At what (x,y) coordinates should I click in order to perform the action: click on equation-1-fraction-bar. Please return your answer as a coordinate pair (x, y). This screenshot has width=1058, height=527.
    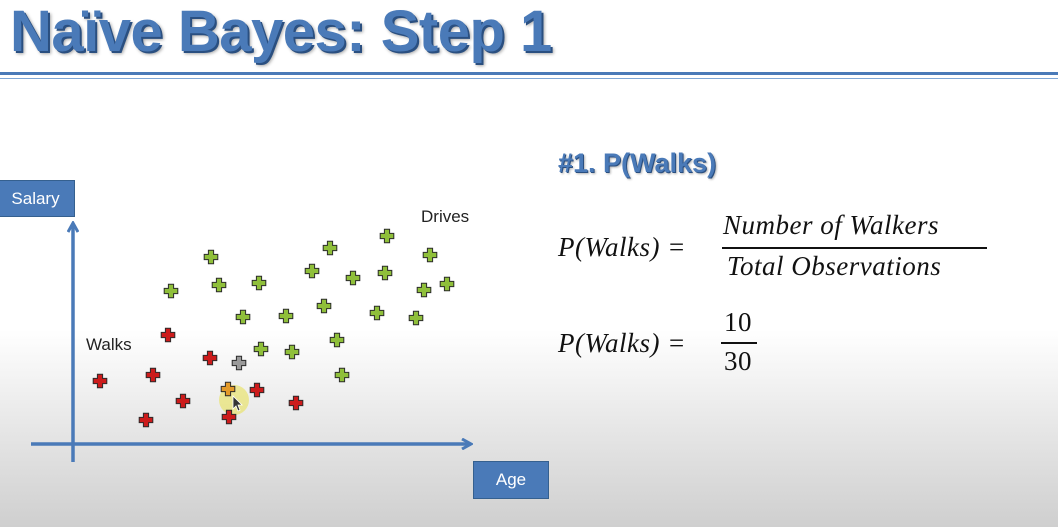
    Looking at the image, I should click on (854, 248).